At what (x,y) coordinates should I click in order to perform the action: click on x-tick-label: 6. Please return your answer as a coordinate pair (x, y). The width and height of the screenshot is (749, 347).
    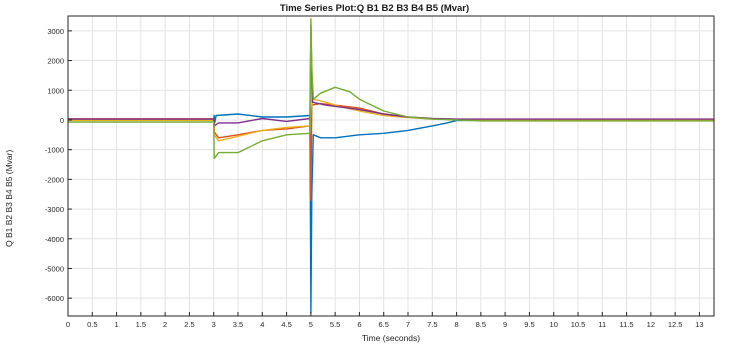
    Looking at the image, I should click on (359, 324).